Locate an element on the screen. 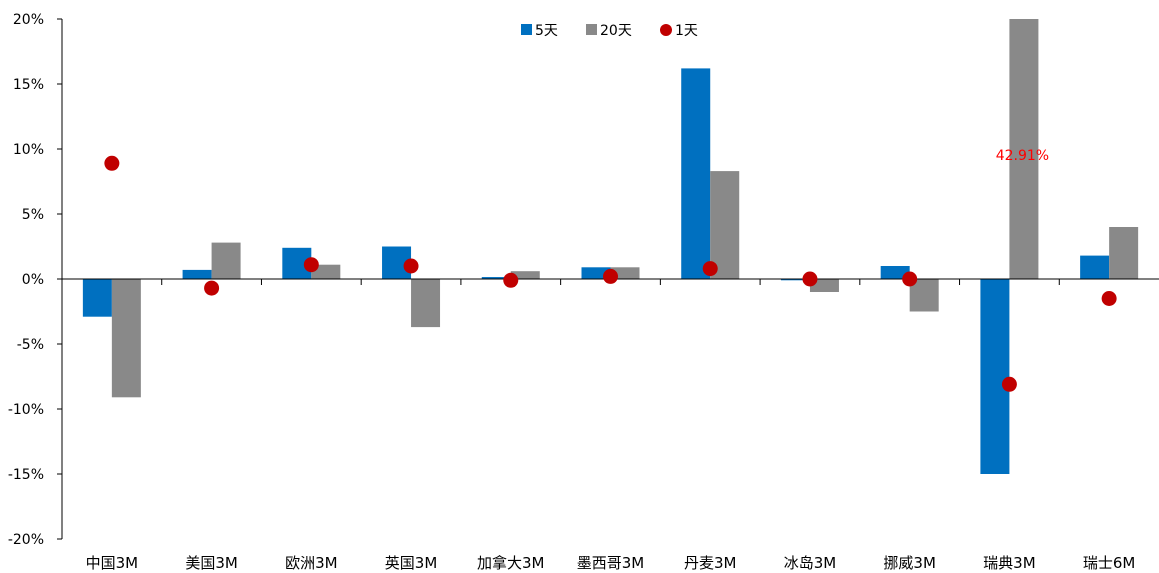 The height and width of the screenshot is (573, 1159). x-category-label: 英国3M is located at coordinates (411, 563).